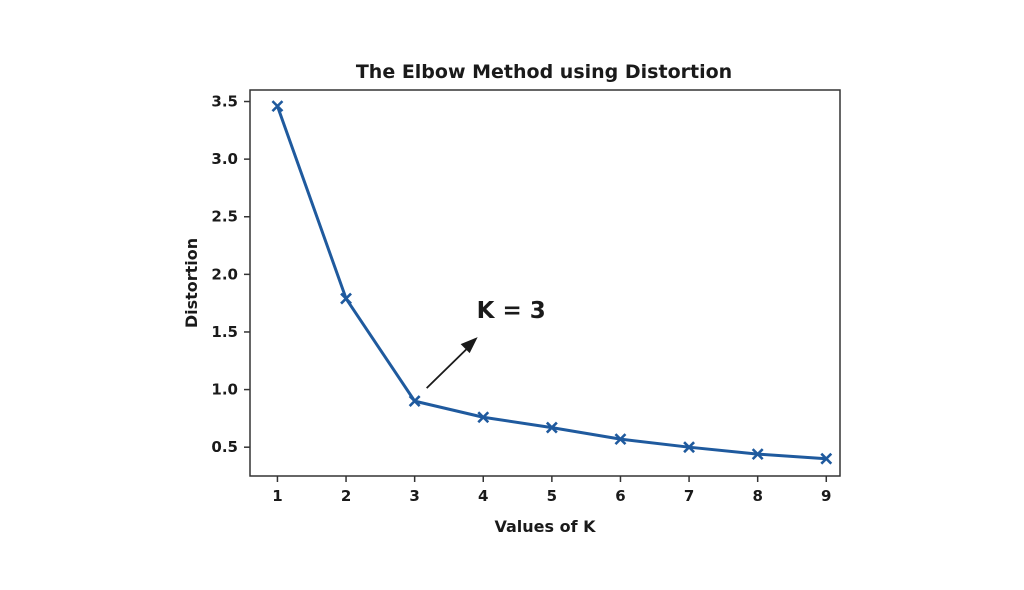 Image resolution: width=1024 pixels, height=590 pixels. What do you see at coordinates (826, 496) in the screenshot?
I see `x-tick-label: 9` at bounding box center [826, 496].